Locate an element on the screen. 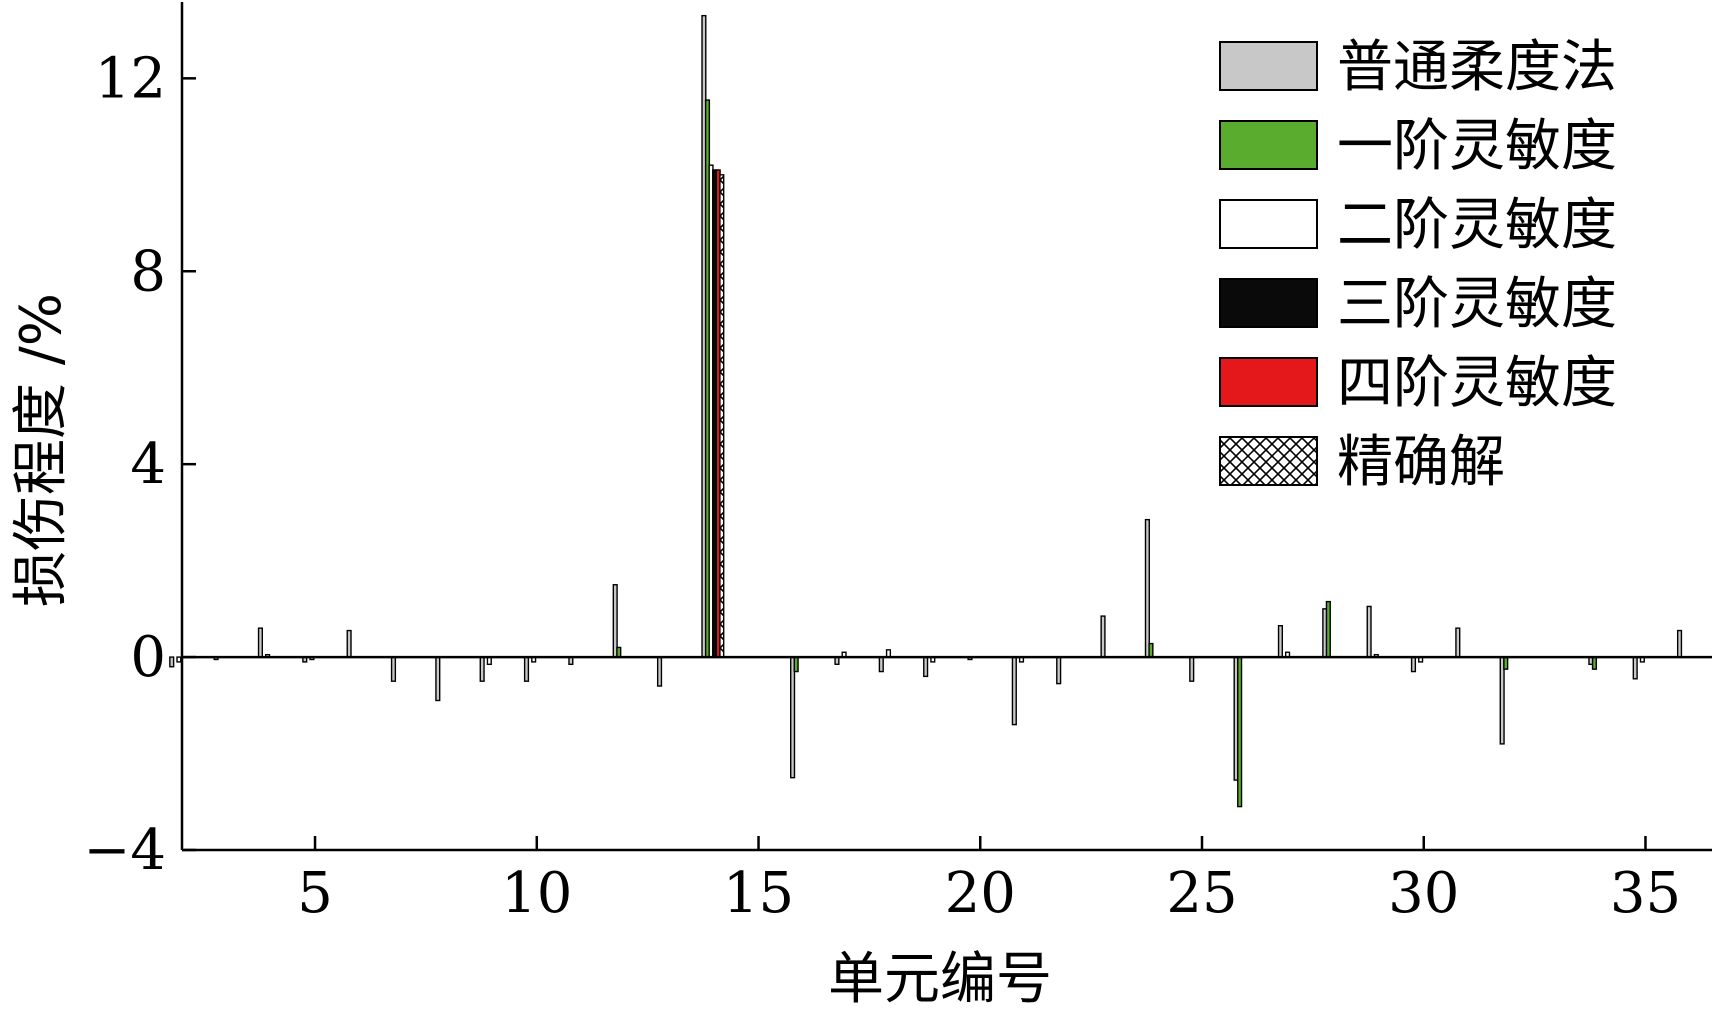  x-tick-label: 10 is located at coordinates (536, 893).